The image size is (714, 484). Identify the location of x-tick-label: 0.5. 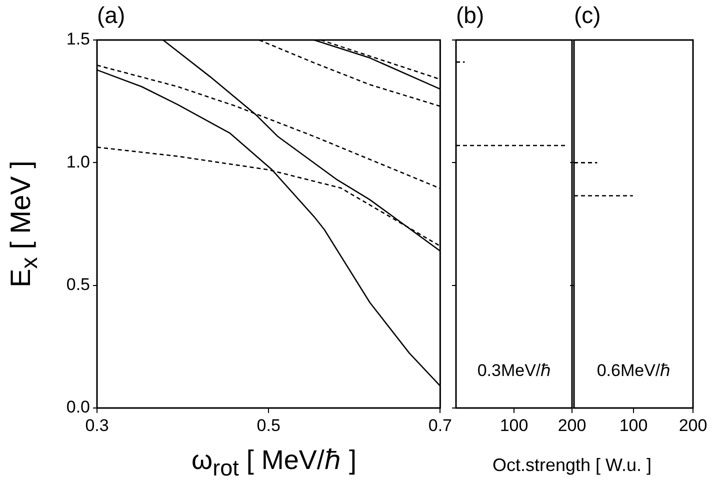
(268, 425).